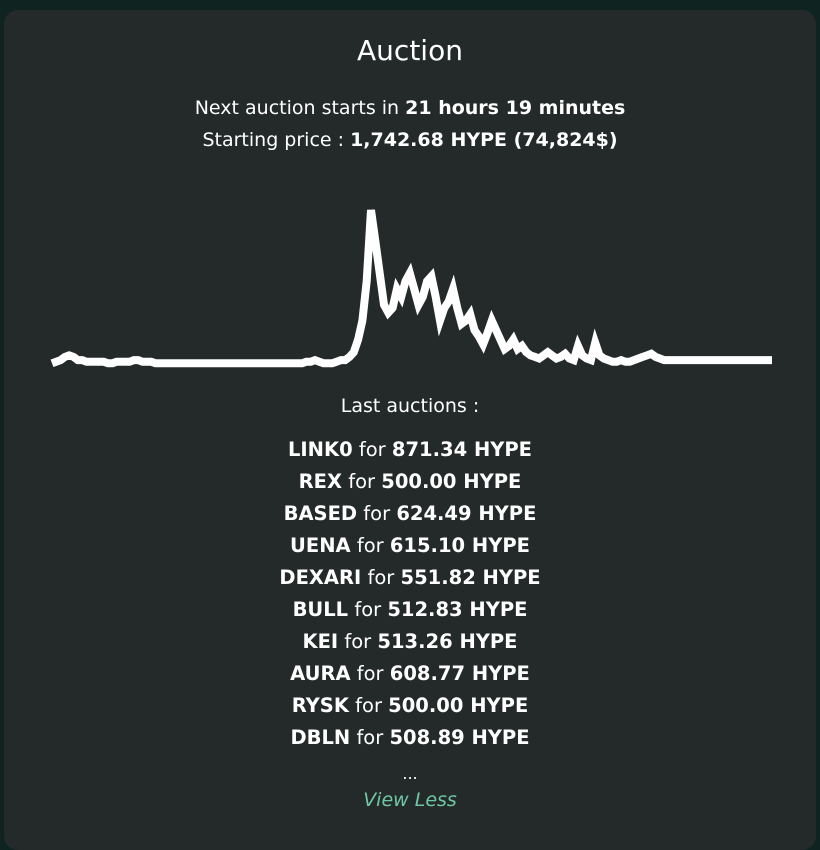 The width and height of the screenshot is (820, 850). What do you see at coordinates (320, 449) in the screenshot?
I see `auction-token: LINK0` at bounding box center [320, 449].